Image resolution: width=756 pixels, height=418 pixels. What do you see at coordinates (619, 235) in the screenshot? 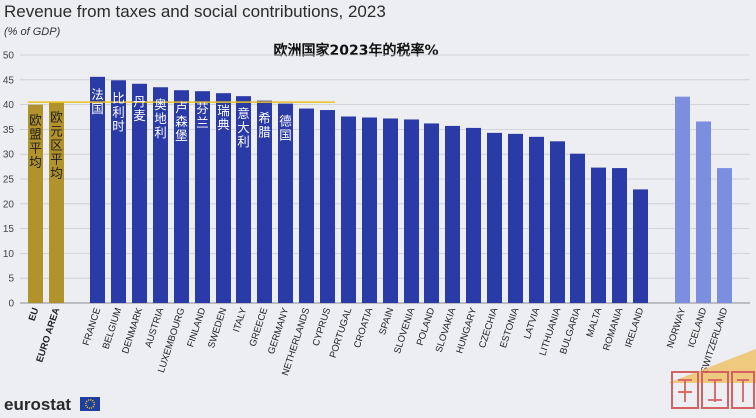
I see `bar-romania` at bounding box center [619, 235].